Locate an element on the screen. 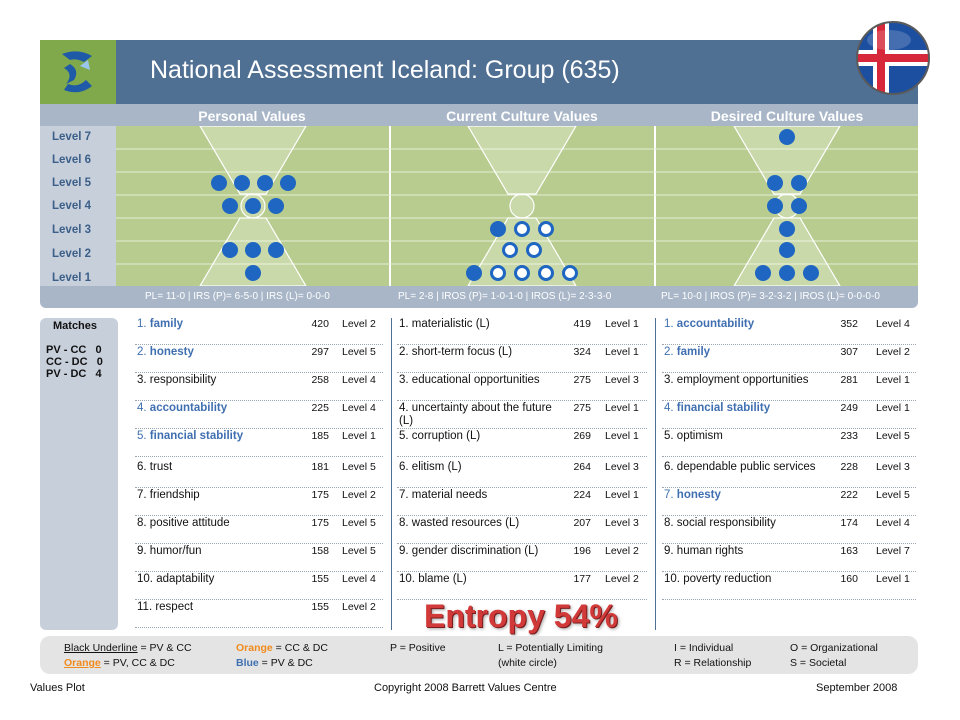 The height and width of the screenshot is (720, 960). value-row: 7. friendship 175 Level 2 is located at coordinates (259, 501).